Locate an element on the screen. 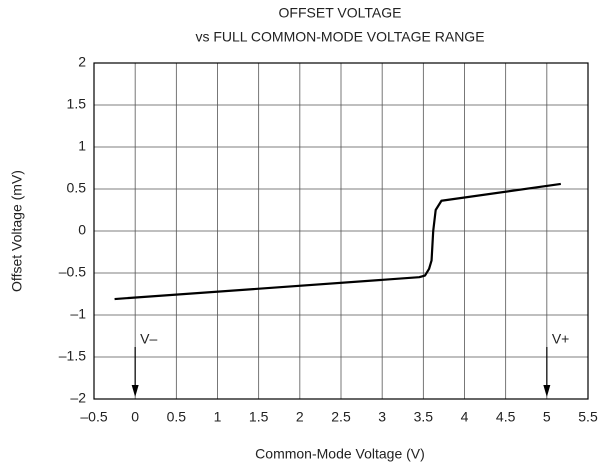  y-tick-label: –1 is located at coordinates (78, 314).